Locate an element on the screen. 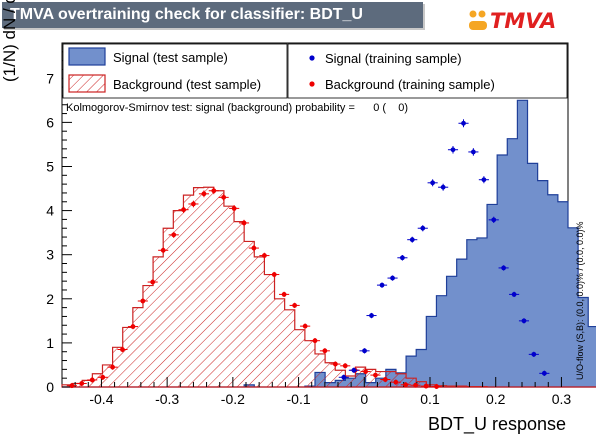 The image size is (596, 440). legend-background-train: Background (training sample) is located at coordinates (410, 84).